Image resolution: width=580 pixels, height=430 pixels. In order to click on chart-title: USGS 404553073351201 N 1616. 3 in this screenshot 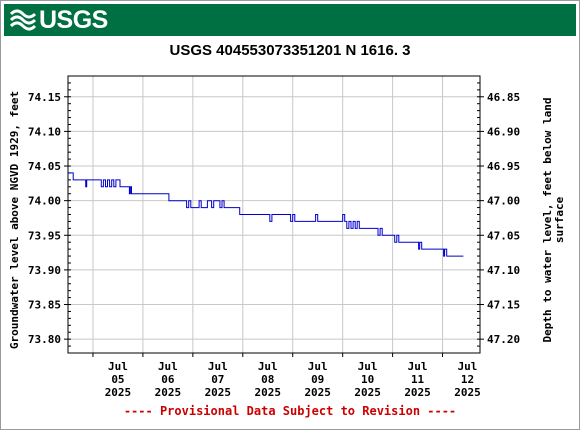, I will do `click(290, 50)`.